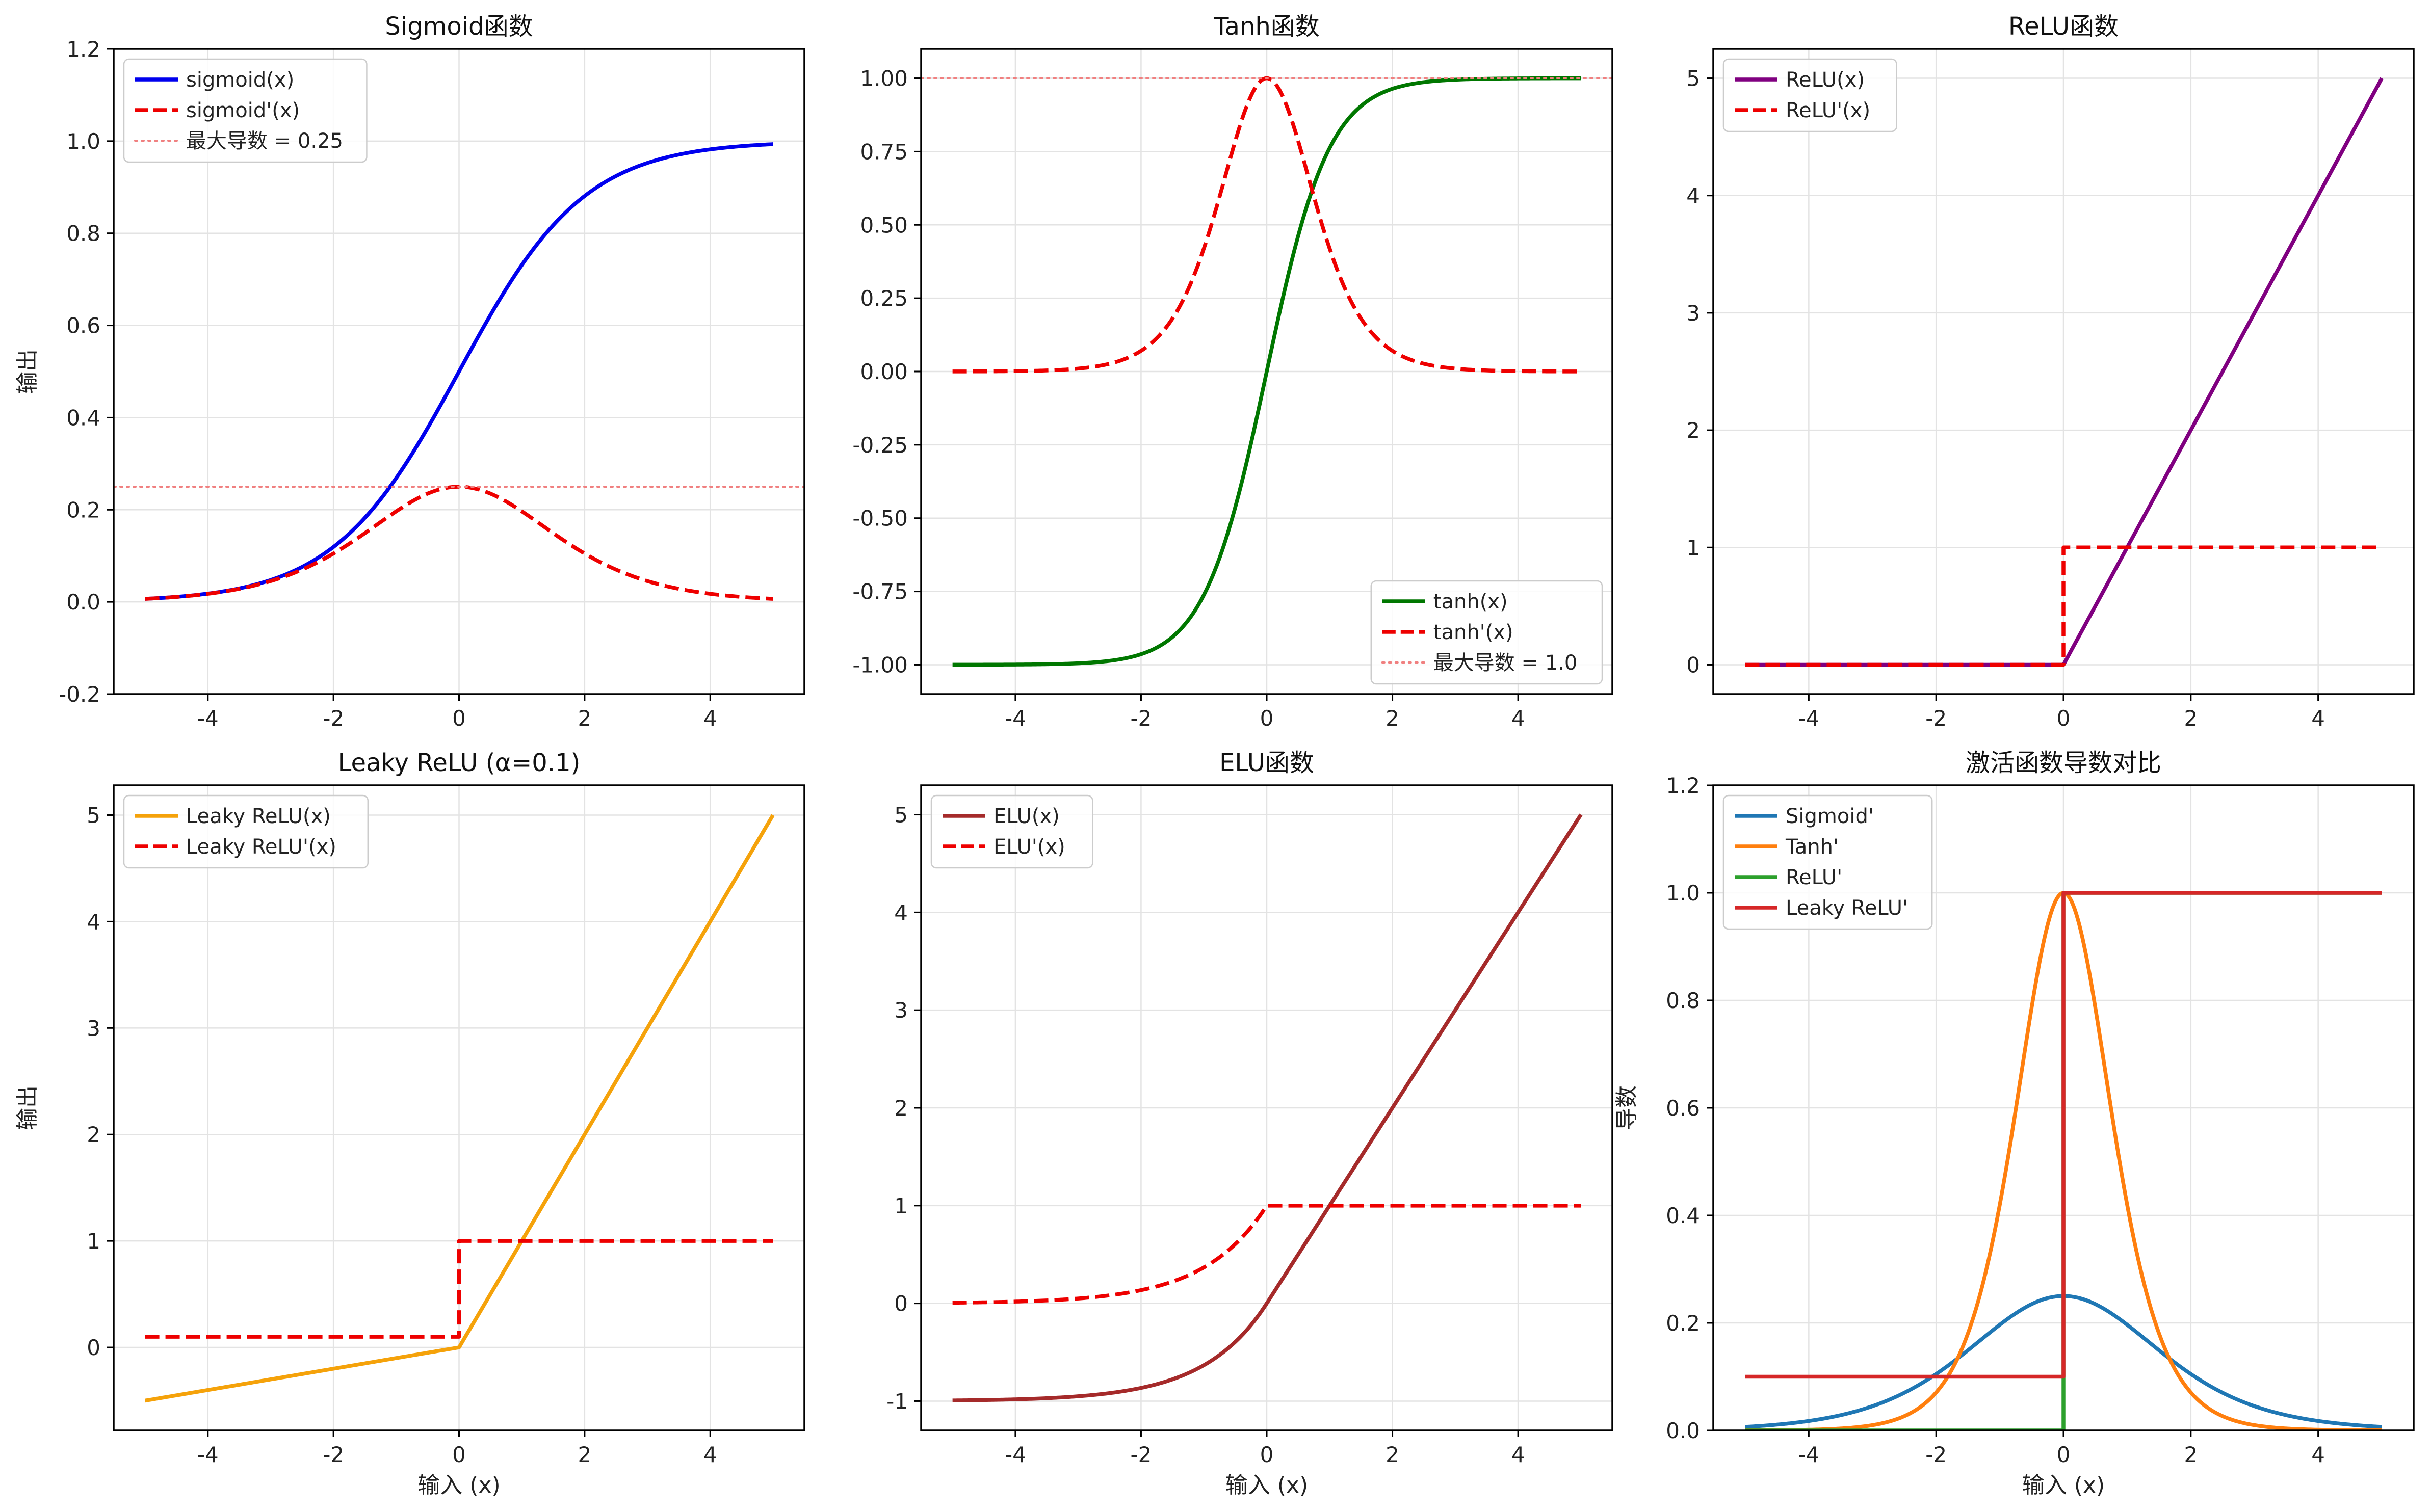 The image size is (2431, 1512). Describe the element at coordinates (80, 694) in the screenshot. I see `y-tick-label: -0.2` at that location.